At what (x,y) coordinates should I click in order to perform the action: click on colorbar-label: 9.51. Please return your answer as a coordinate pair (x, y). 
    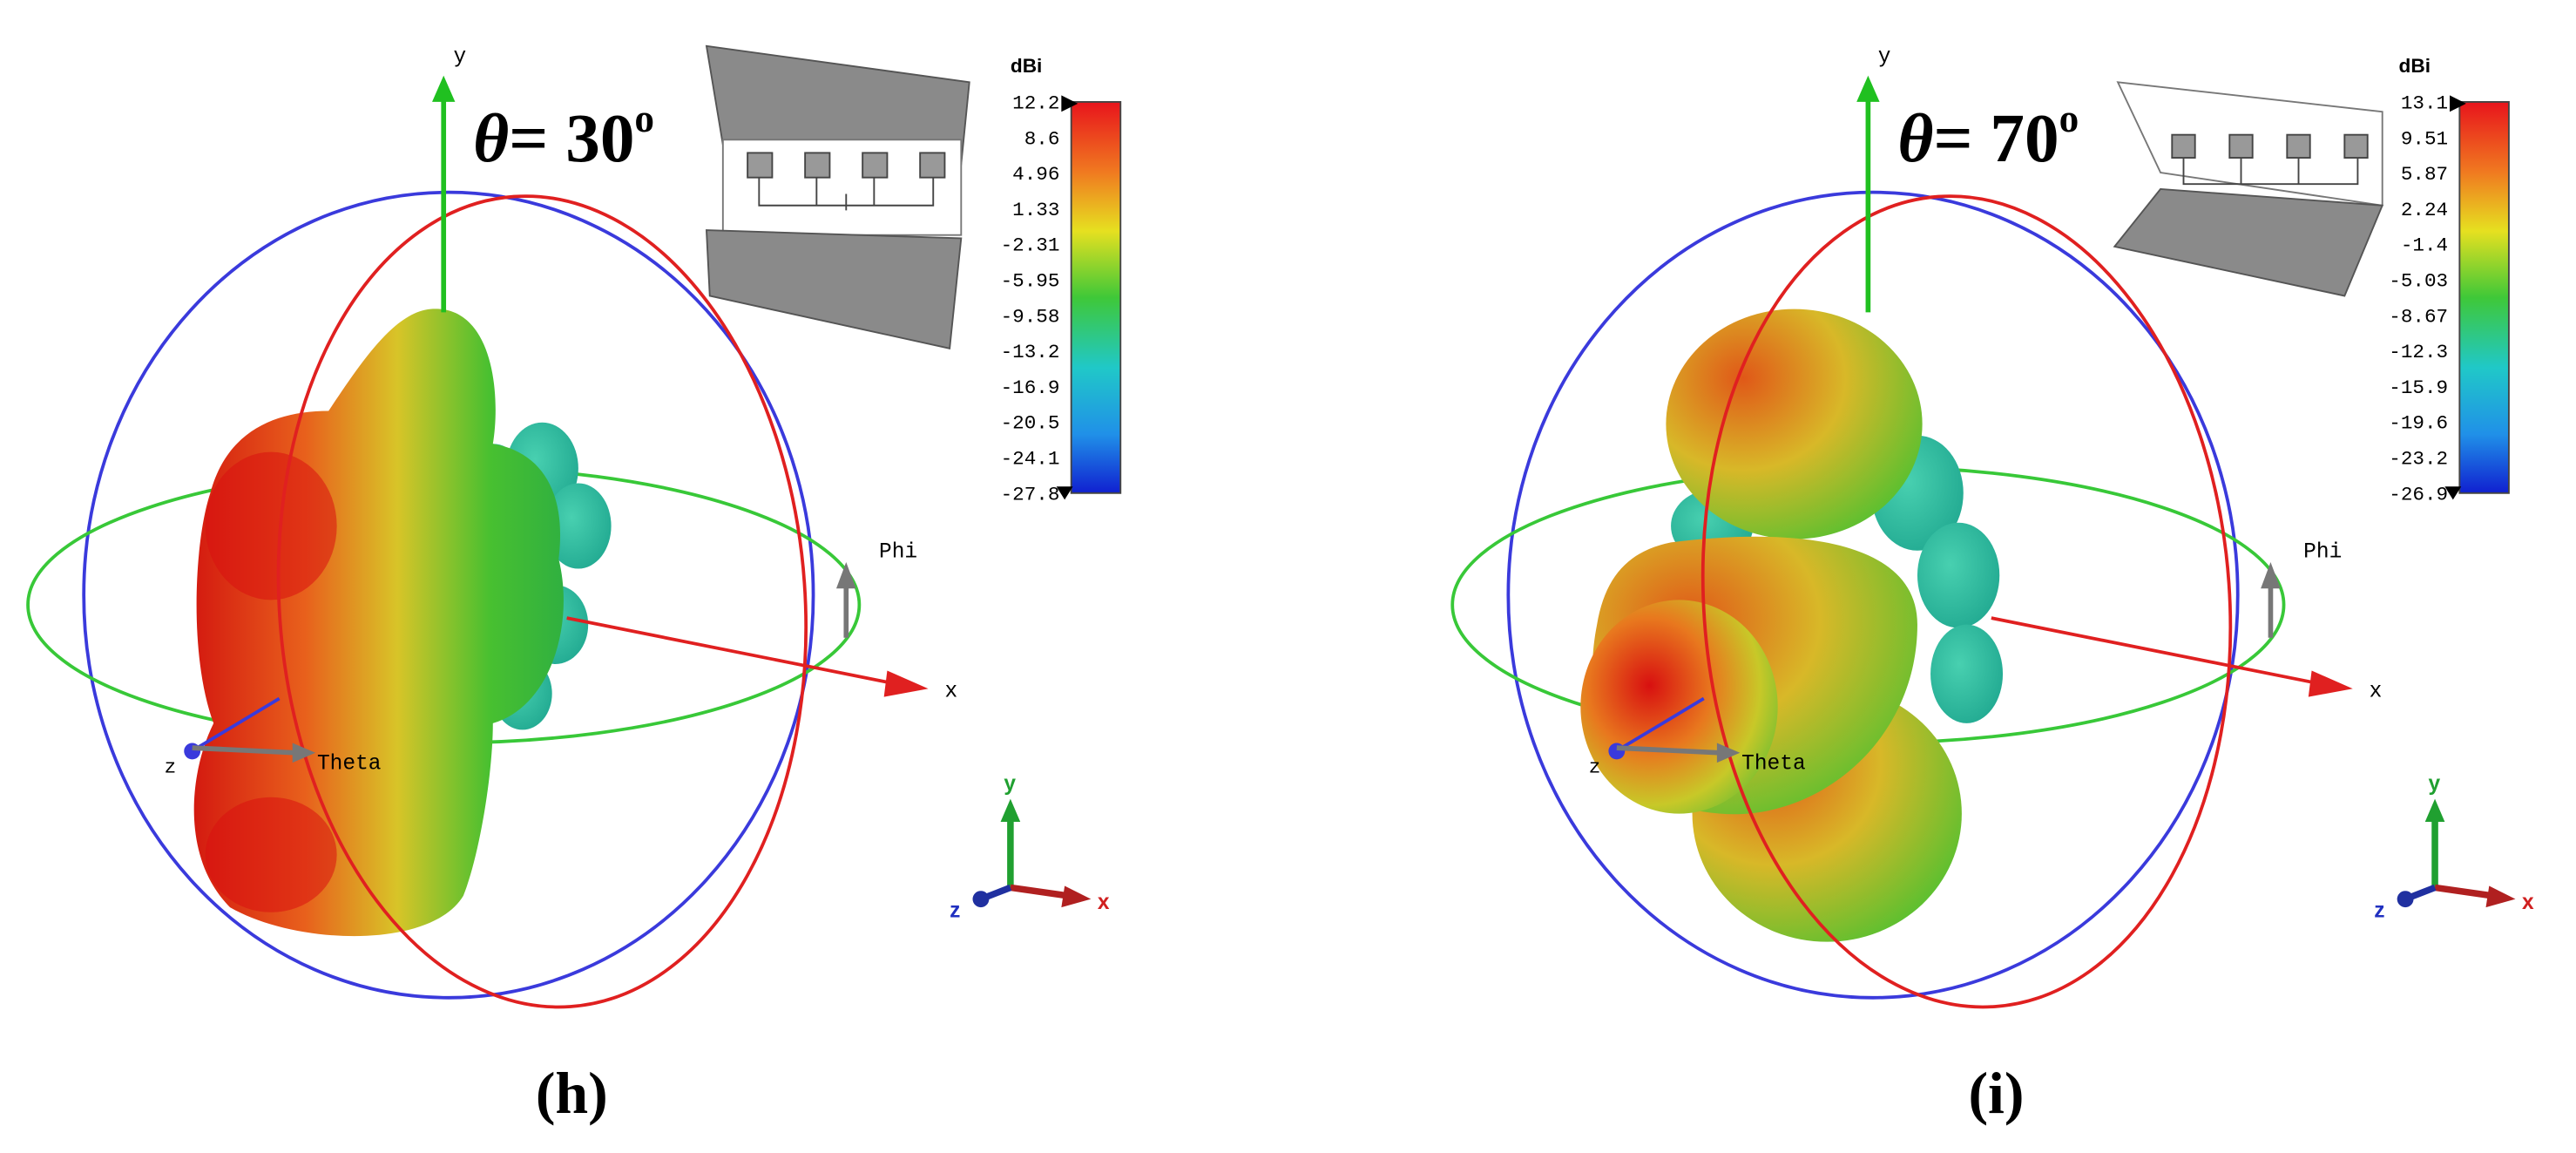
    Looking at the image, I should click on (2424, 139).